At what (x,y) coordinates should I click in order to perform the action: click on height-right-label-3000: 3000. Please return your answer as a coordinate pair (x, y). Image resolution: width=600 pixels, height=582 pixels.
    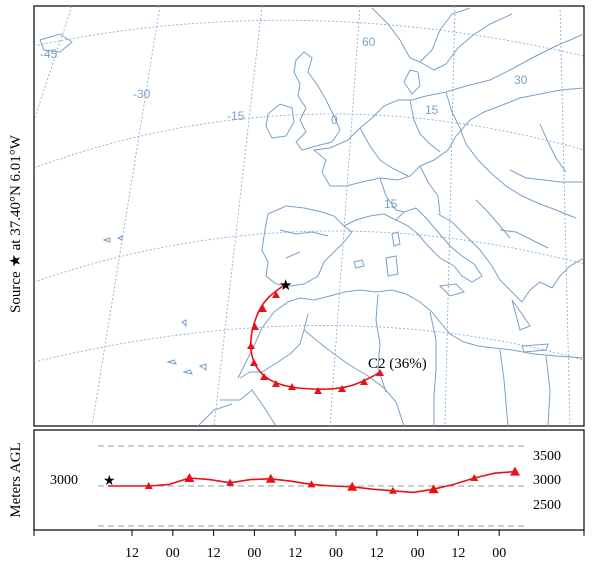
    Looking at the image, I should click on (547, 480).